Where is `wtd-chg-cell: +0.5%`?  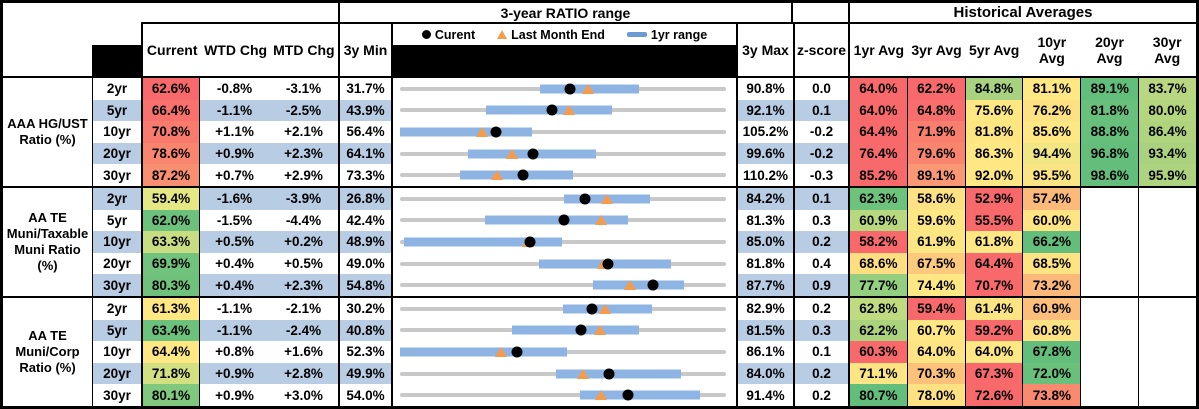 wtd-chg-cell: +0.5% is located at coordinates (234, 242).